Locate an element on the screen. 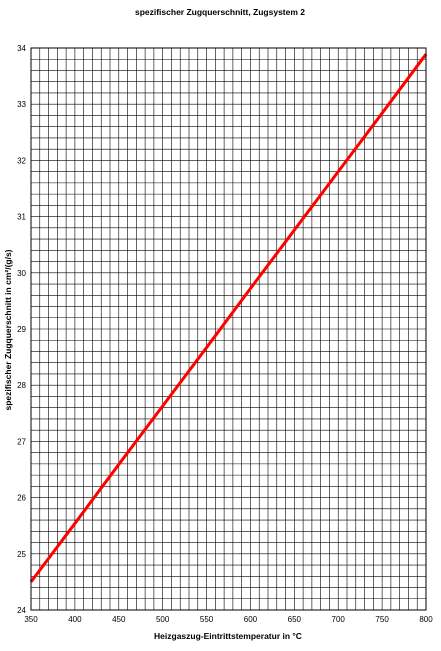 Image resolution: width=441 pixels, height=651 pixels. y-axis-label: spezifischer Zugquerschnitt in cm²/(g/s) is located at coordinates (8, 329).